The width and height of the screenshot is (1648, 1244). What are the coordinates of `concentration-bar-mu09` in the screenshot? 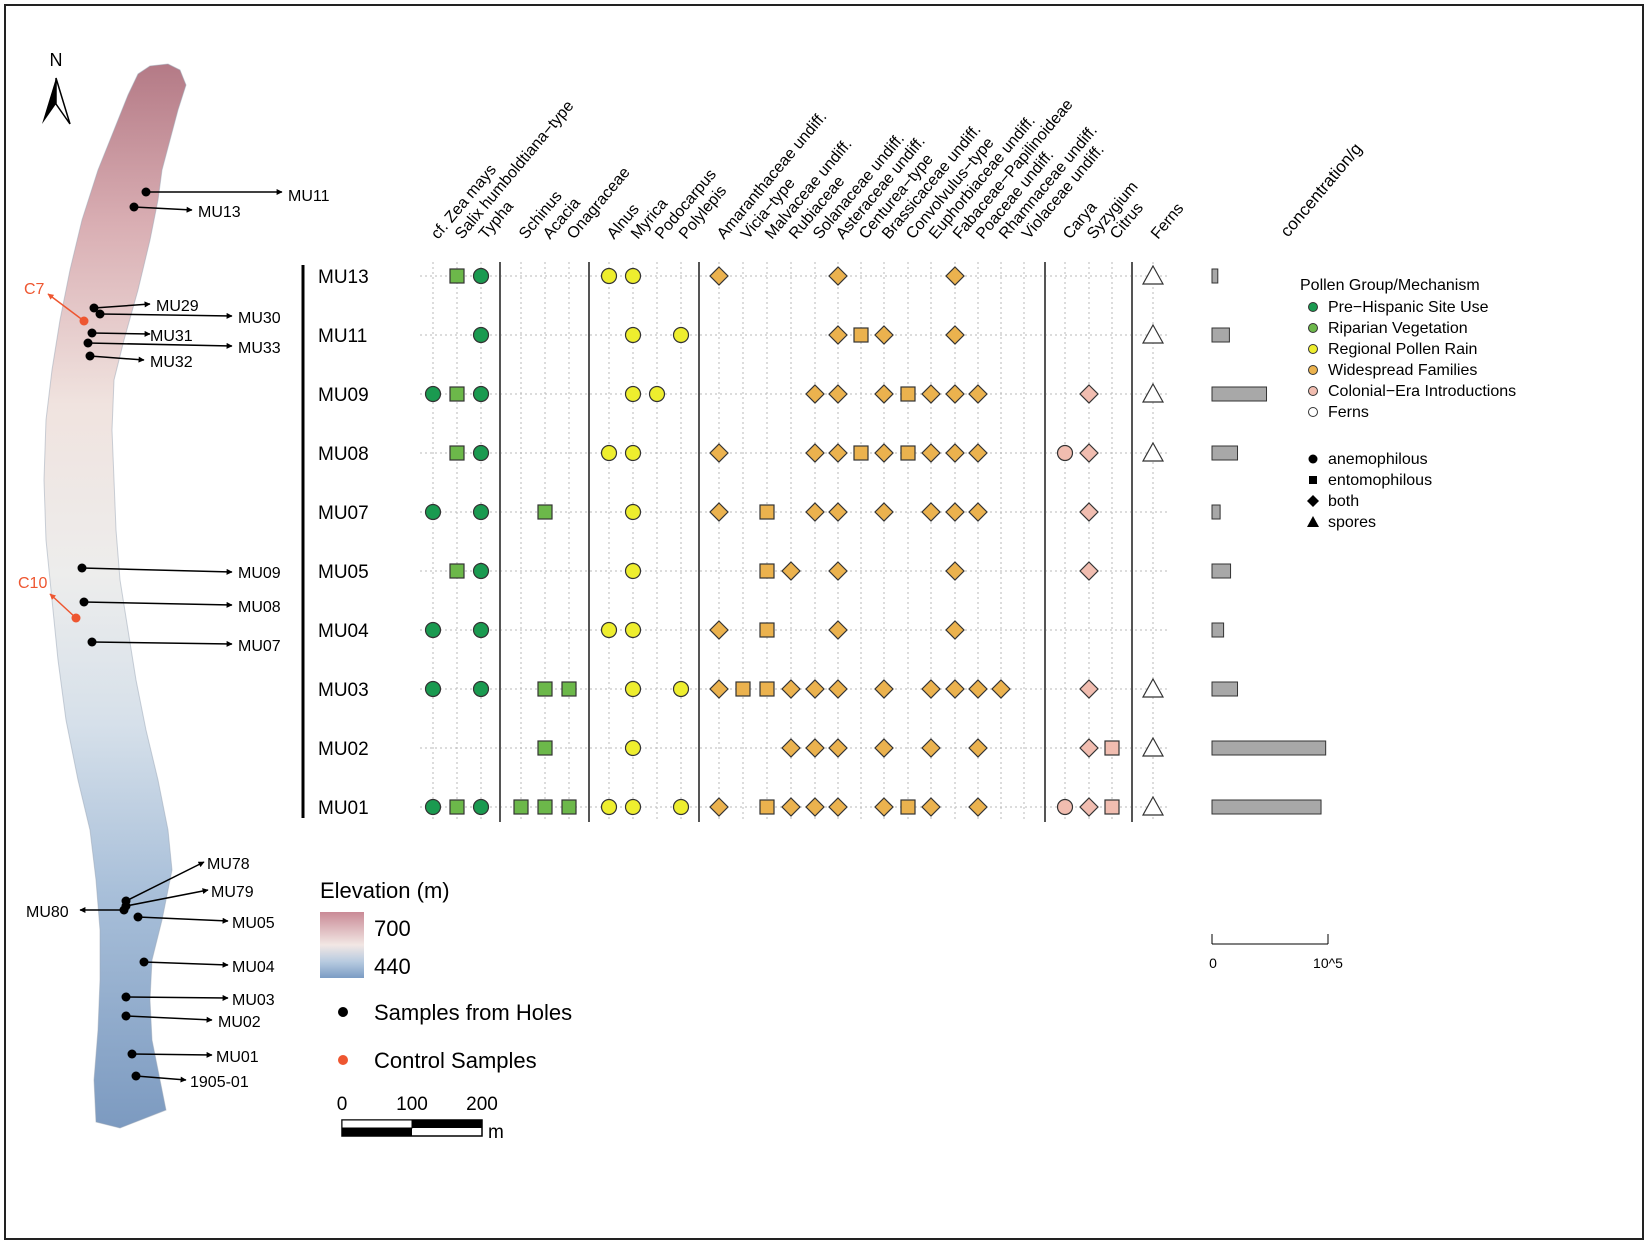 It's located at (1239, 394).